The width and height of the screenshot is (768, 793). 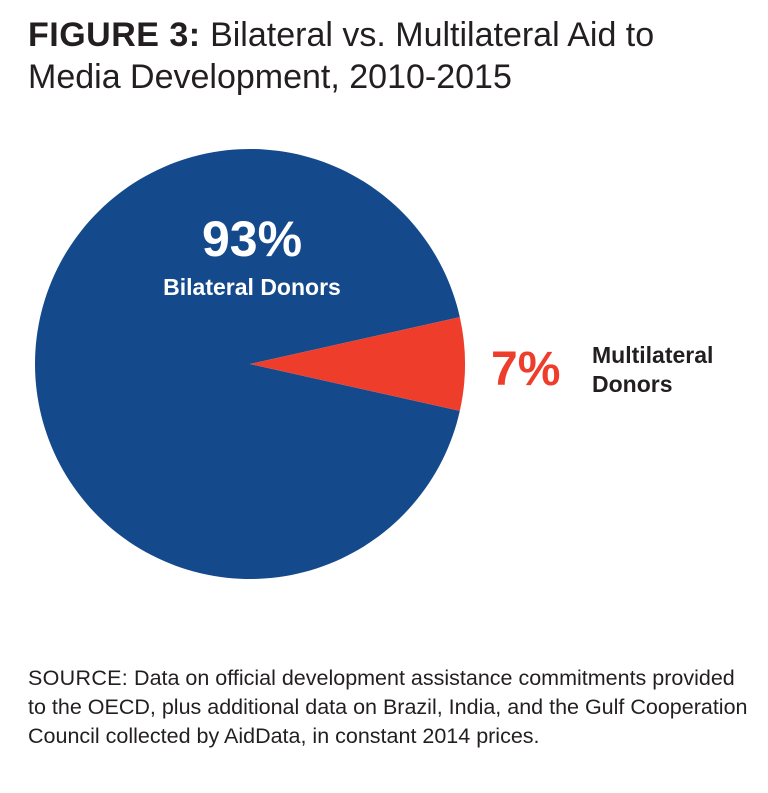 What do you see at coordinates (78, 678) in the screenshot?
I see `source-label: SOURCE:` at bounding box center [78, 678].